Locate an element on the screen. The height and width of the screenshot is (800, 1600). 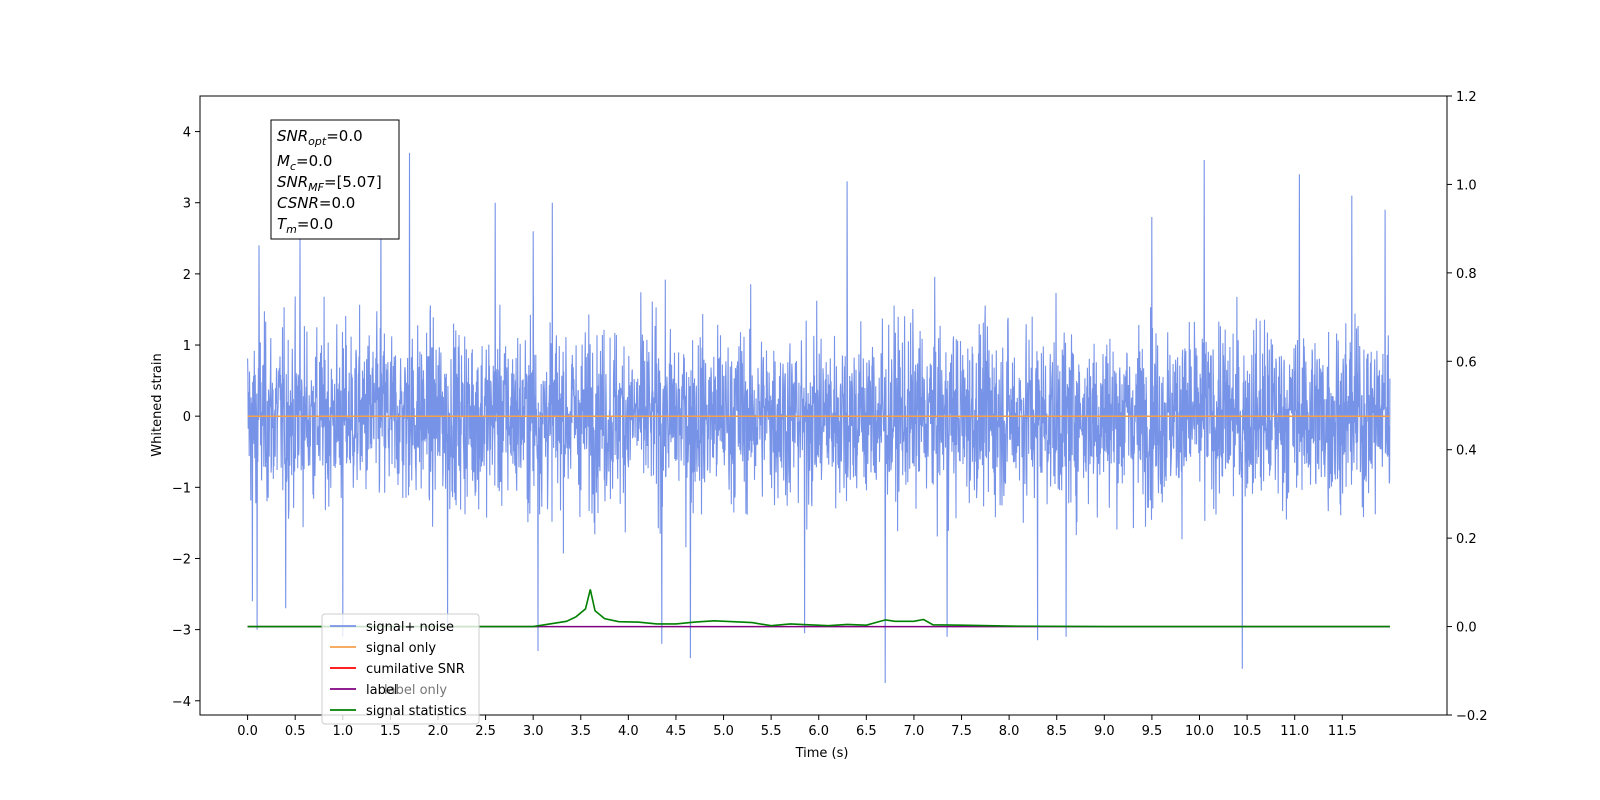
info-mc: Mc=0.0 is located at coordinates (304, 162).